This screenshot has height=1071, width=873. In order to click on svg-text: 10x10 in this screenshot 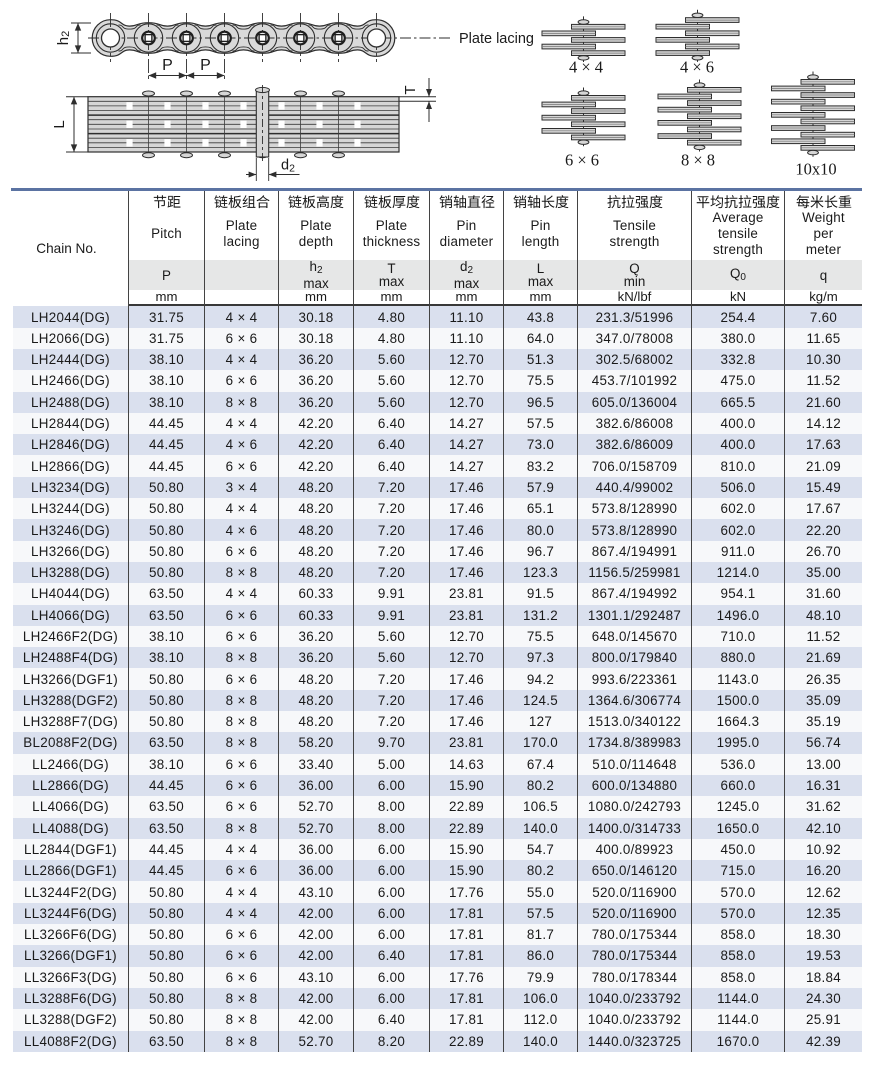, I will do `click(815, 169)`.